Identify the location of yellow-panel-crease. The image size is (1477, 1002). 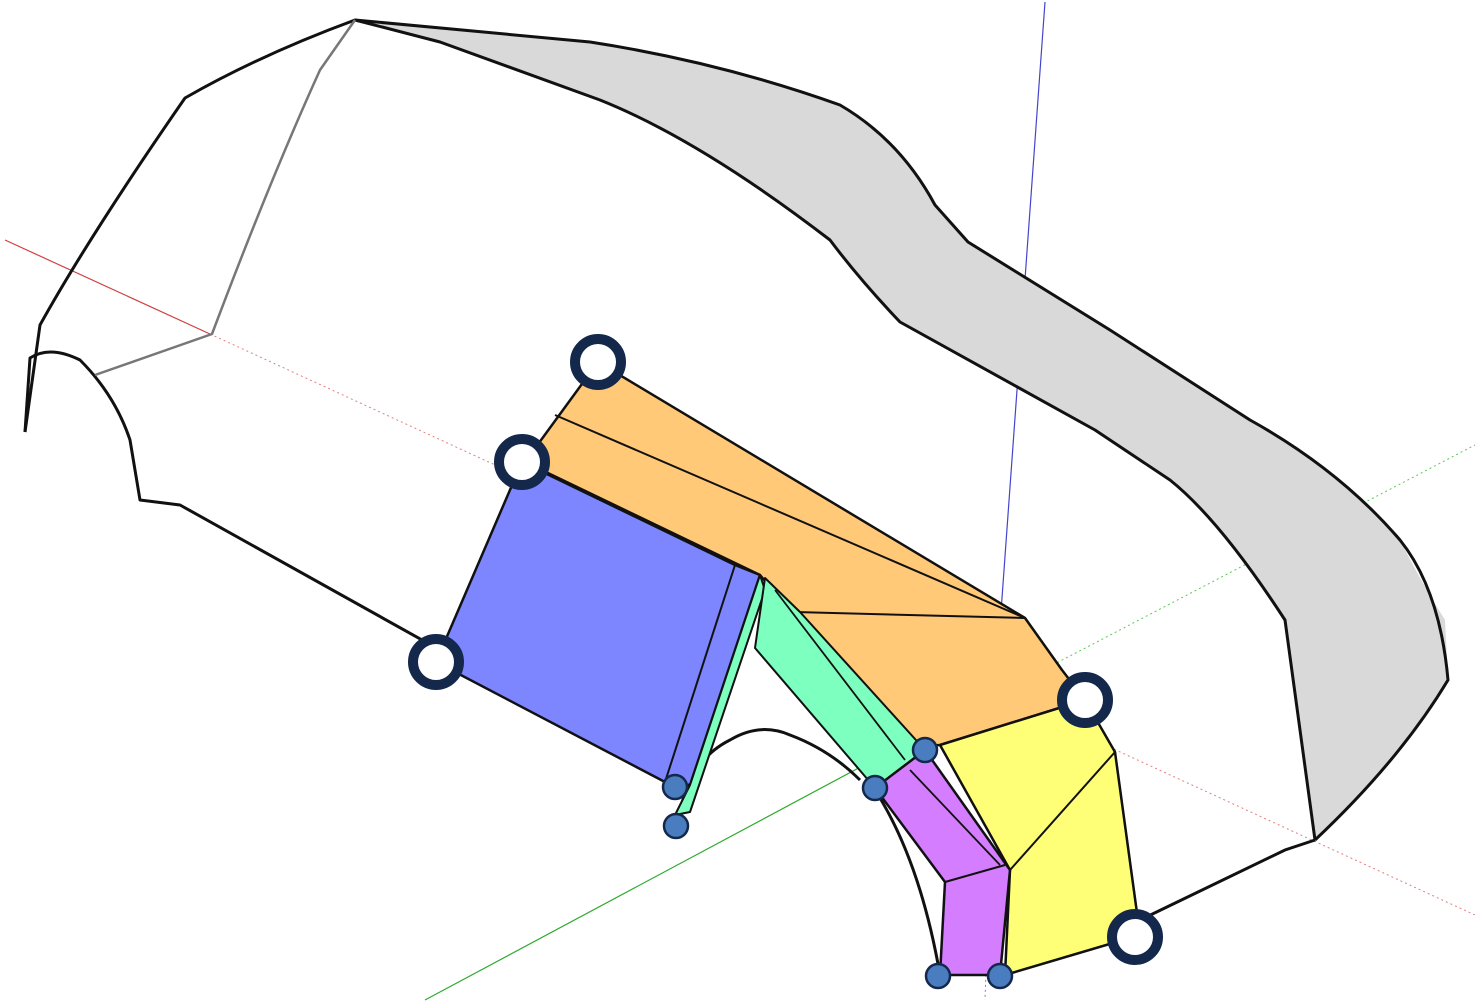
(1062, 811).